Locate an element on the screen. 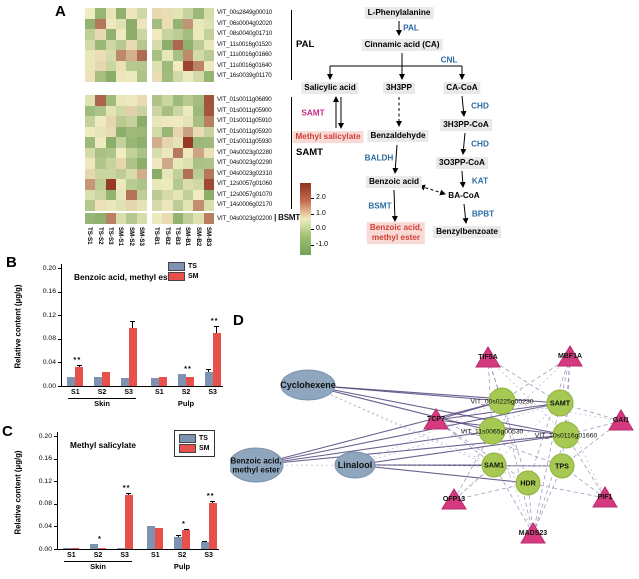 Image resolution: width=639 pixels, height=579 pixels. gene-id-label: VIT_14s0006g02170 is located at coordinates (245, 204).